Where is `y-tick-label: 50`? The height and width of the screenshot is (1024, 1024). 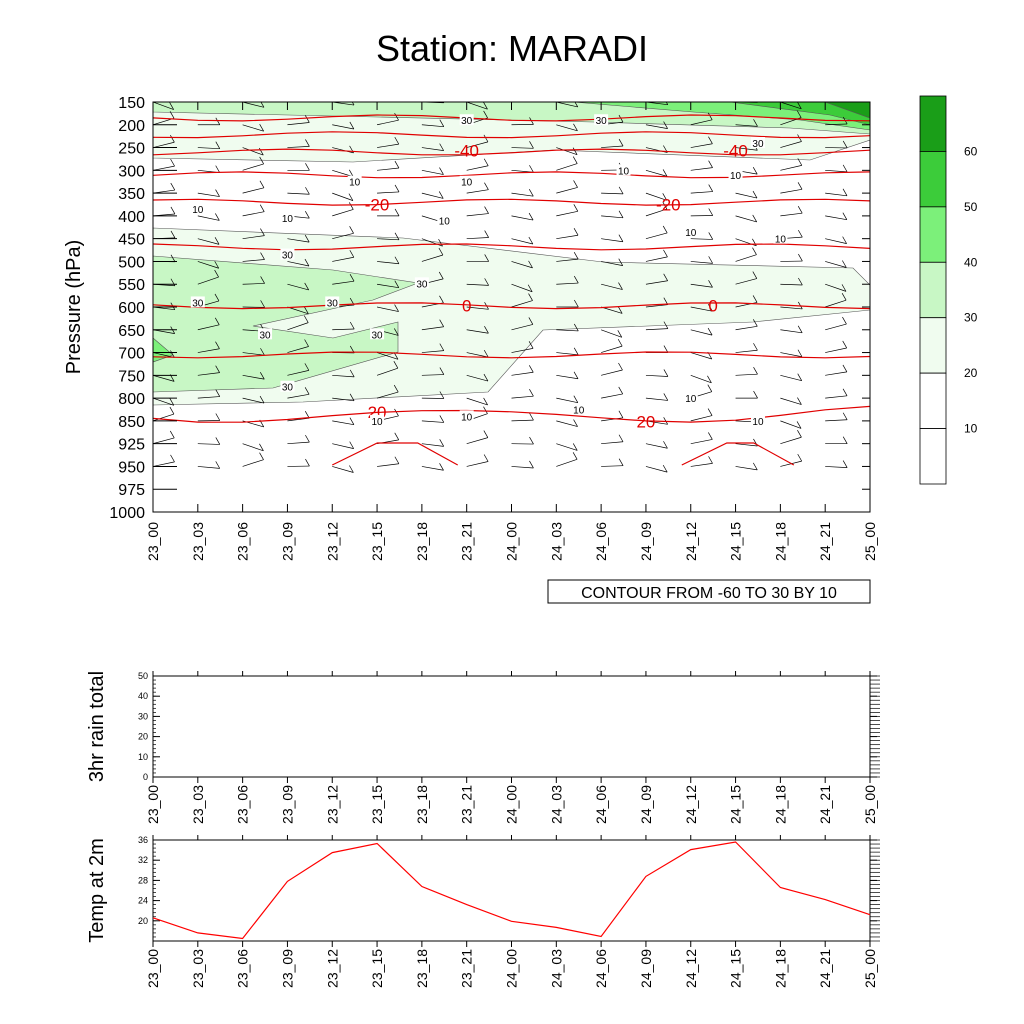 y-tick-label: 50 is located at coordinates (143, 676).